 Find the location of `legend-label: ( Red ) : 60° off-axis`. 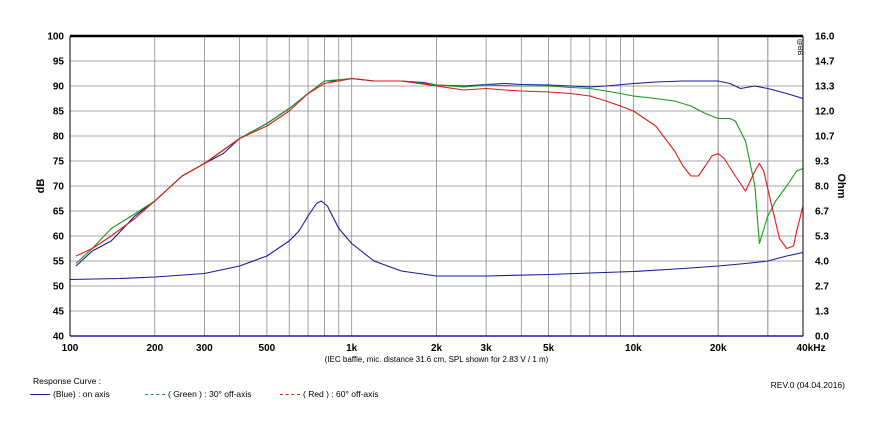

legend-label: ( Red ) : 60° off-axis is located at coordinates (341, 394).